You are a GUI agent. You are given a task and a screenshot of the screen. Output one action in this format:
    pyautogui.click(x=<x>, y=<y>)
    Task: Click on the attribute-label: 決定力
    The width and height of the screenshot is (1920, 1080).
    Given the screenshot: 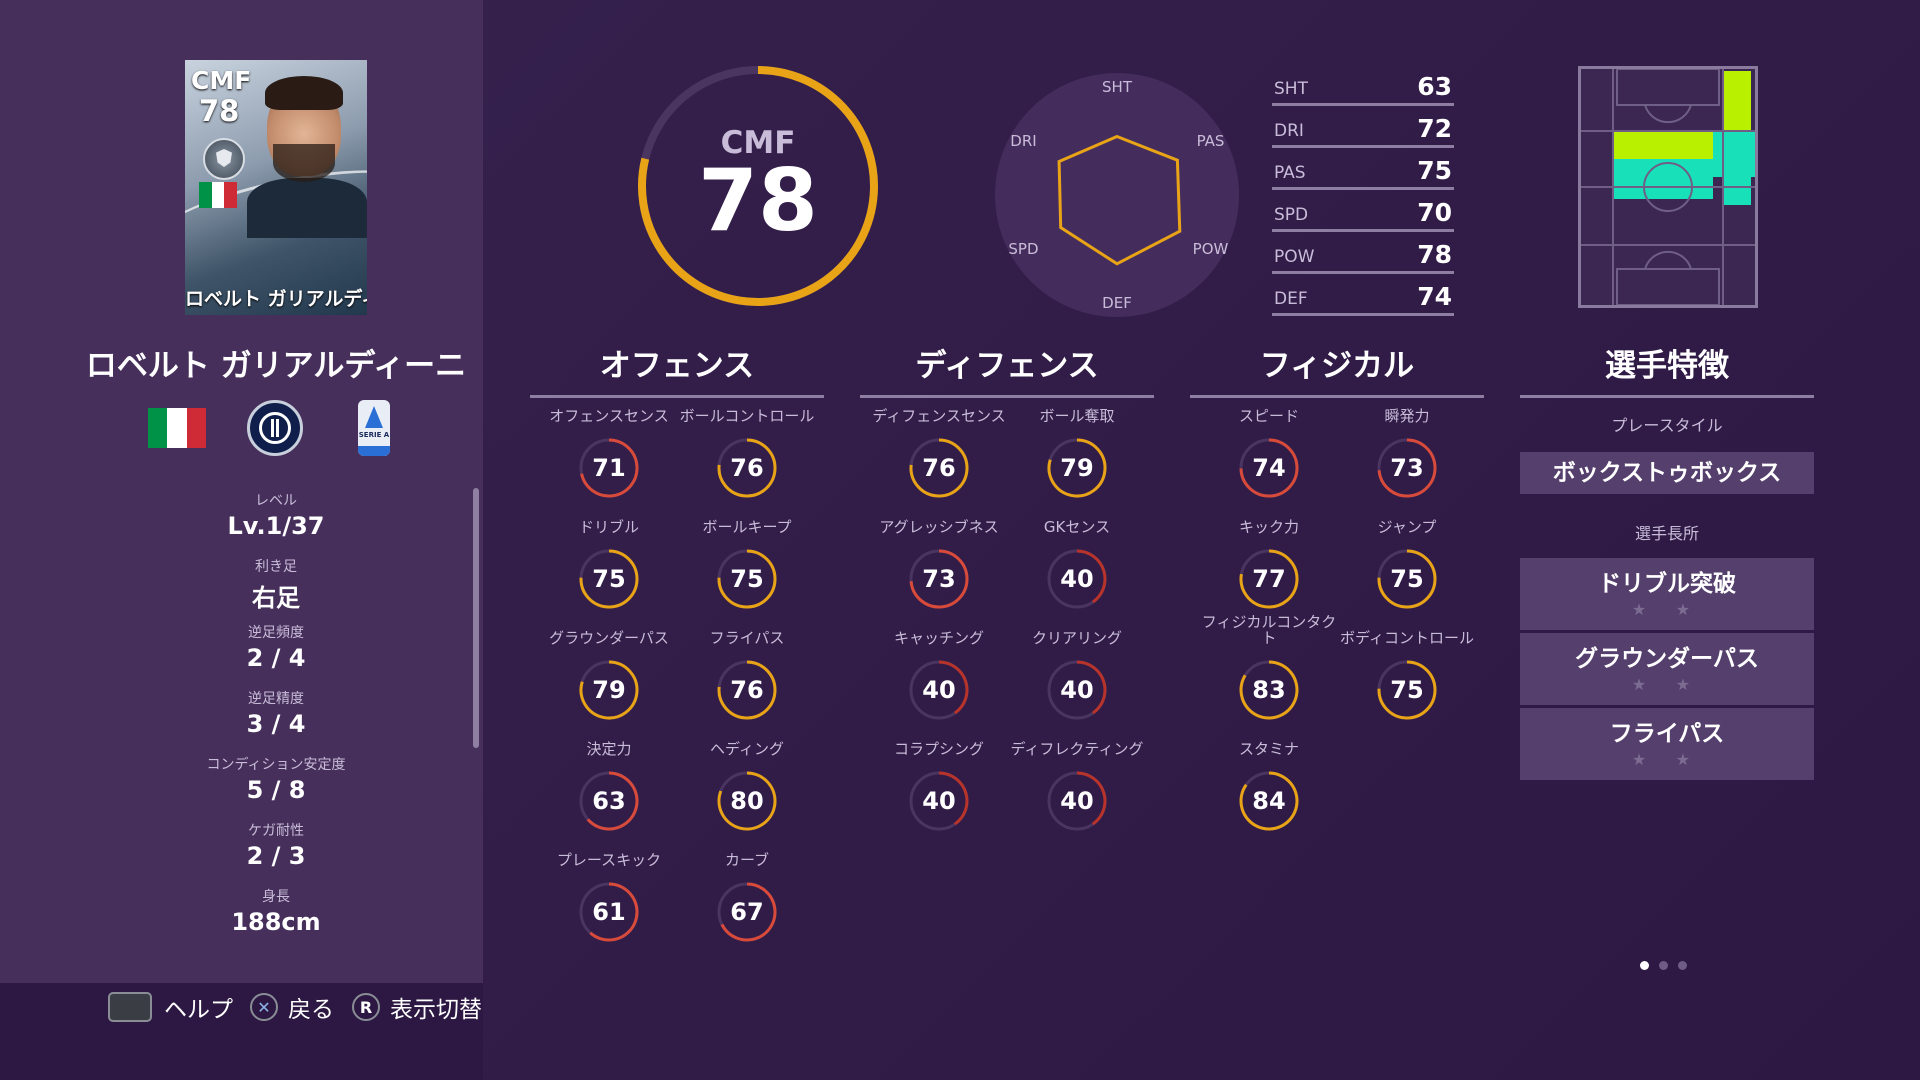 What is the action you would take?
    pyautogui.click(x=609, y=749)
    